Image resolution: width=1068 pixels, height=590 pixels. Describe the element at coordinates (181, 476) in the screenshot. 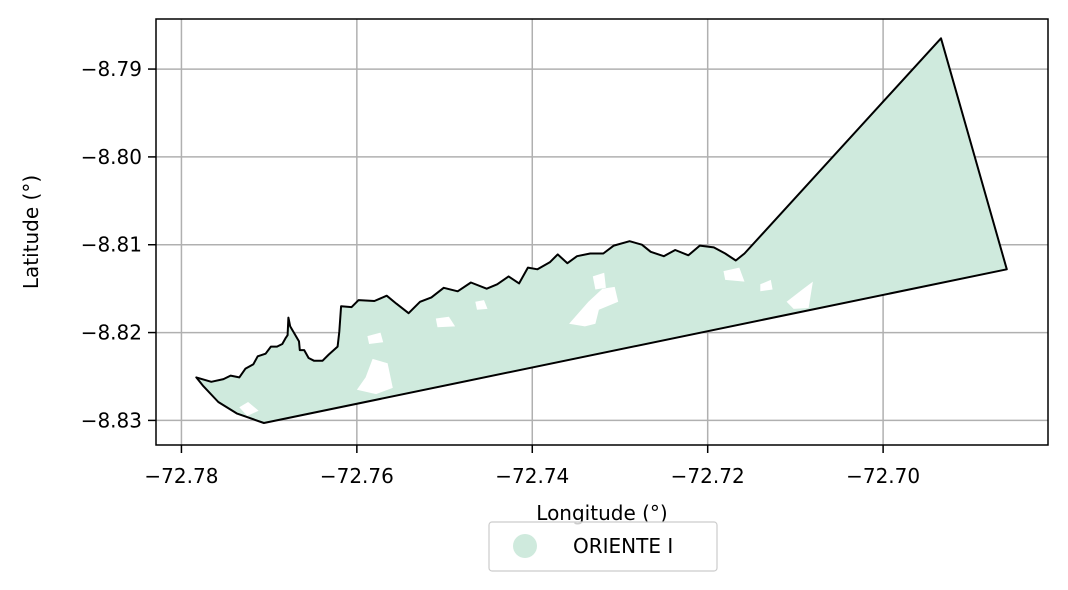

I see `x-tick-label: −72.78` at that location.